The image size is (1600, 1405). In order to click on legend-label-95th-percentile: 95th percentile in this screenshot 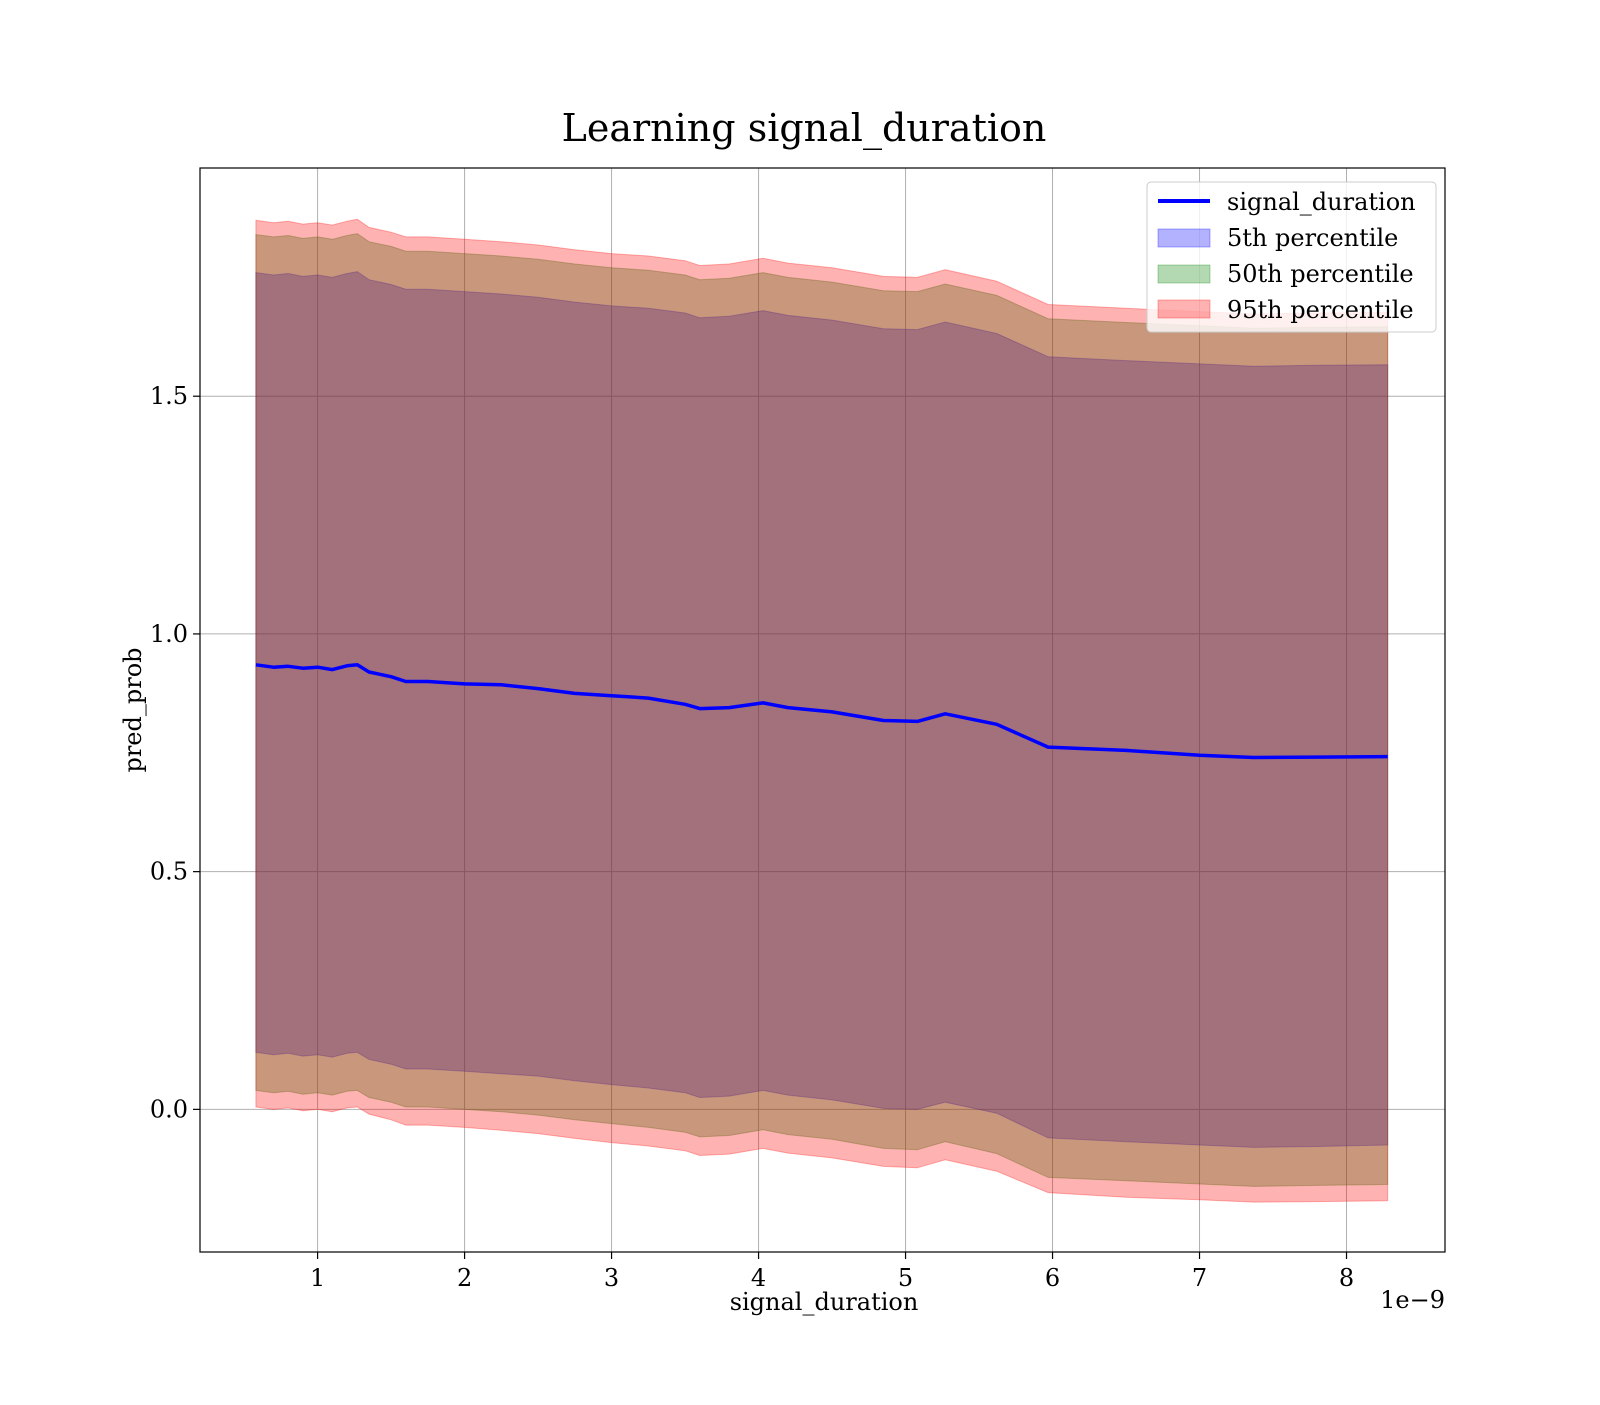, I will do `click(1320, 310)`.